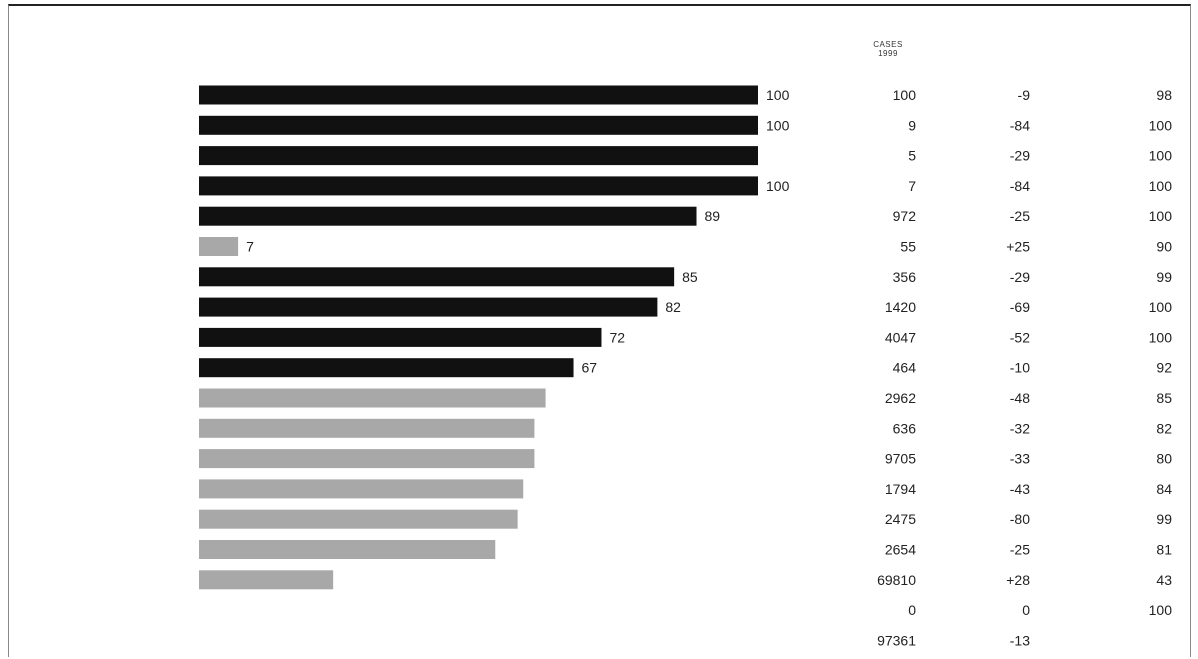 Image resolution: width=1198 pixels, height=659 pixels. I want to click on pct-cell-7: 99, so click(1164, 277).